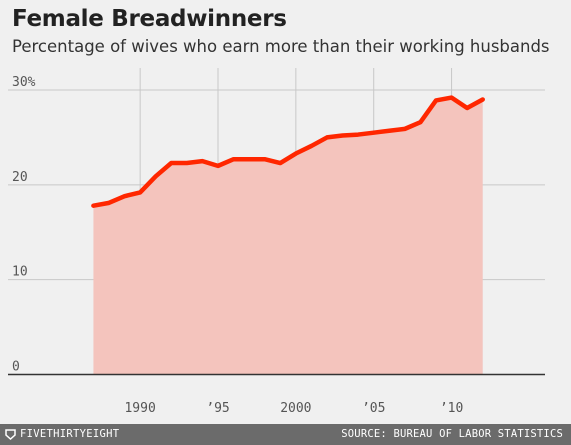 The height and width of the screenshot is (445, 571). I want to click on y-tick-label: 30%, so click(24, 82).